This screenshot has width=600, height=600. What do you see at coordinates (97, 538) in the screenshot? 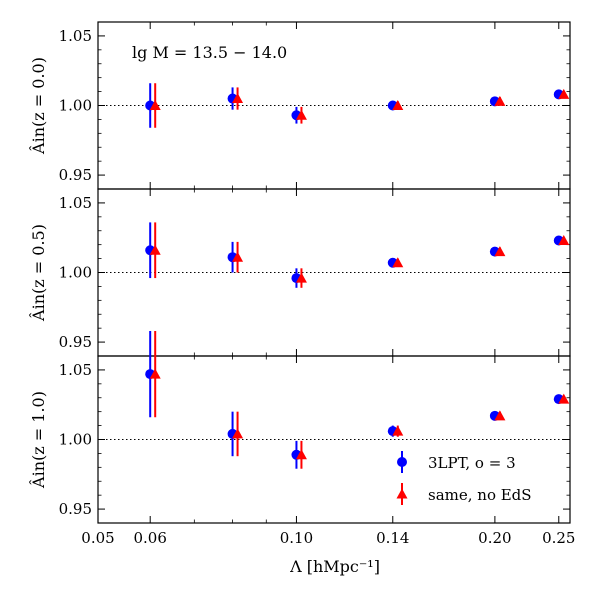
I see `x-tick-label: 0.05` at bounding box center [97, 538].